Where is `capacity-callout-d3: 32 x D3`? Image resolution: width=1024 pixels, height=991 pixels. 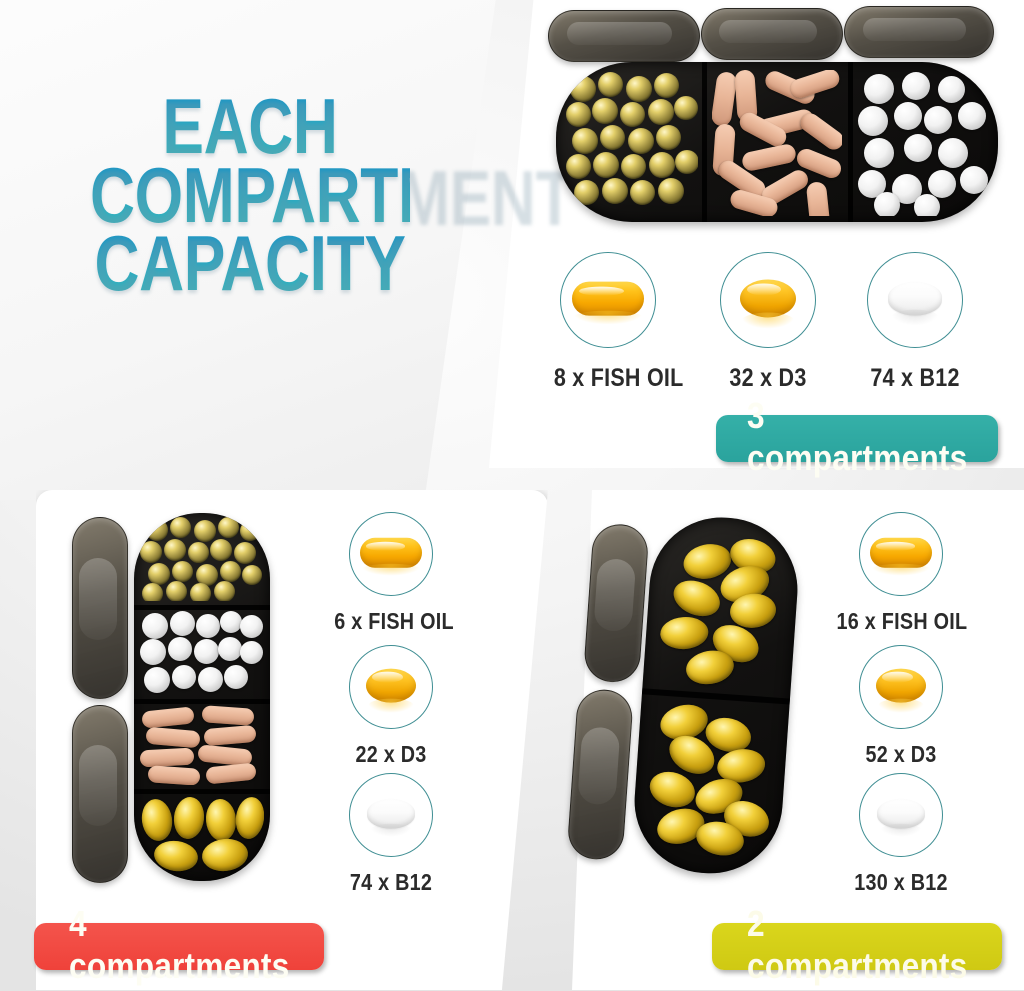
capacity-callout-d3: 32 x D3 is located at coordinates (768, 322).